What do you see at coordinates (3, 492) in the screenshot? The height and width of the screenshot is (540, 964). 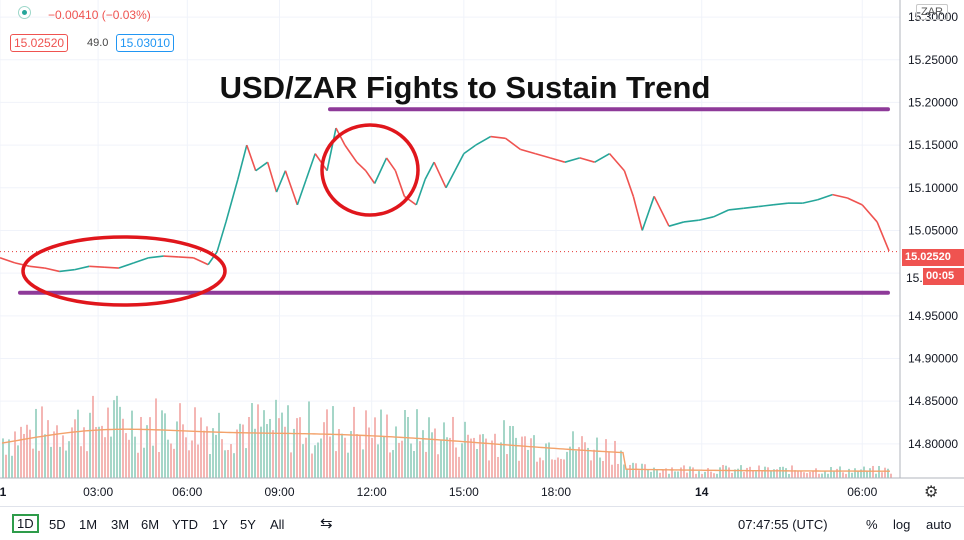 I see `time-tick-label: 11` at bounding box center [3, 492].